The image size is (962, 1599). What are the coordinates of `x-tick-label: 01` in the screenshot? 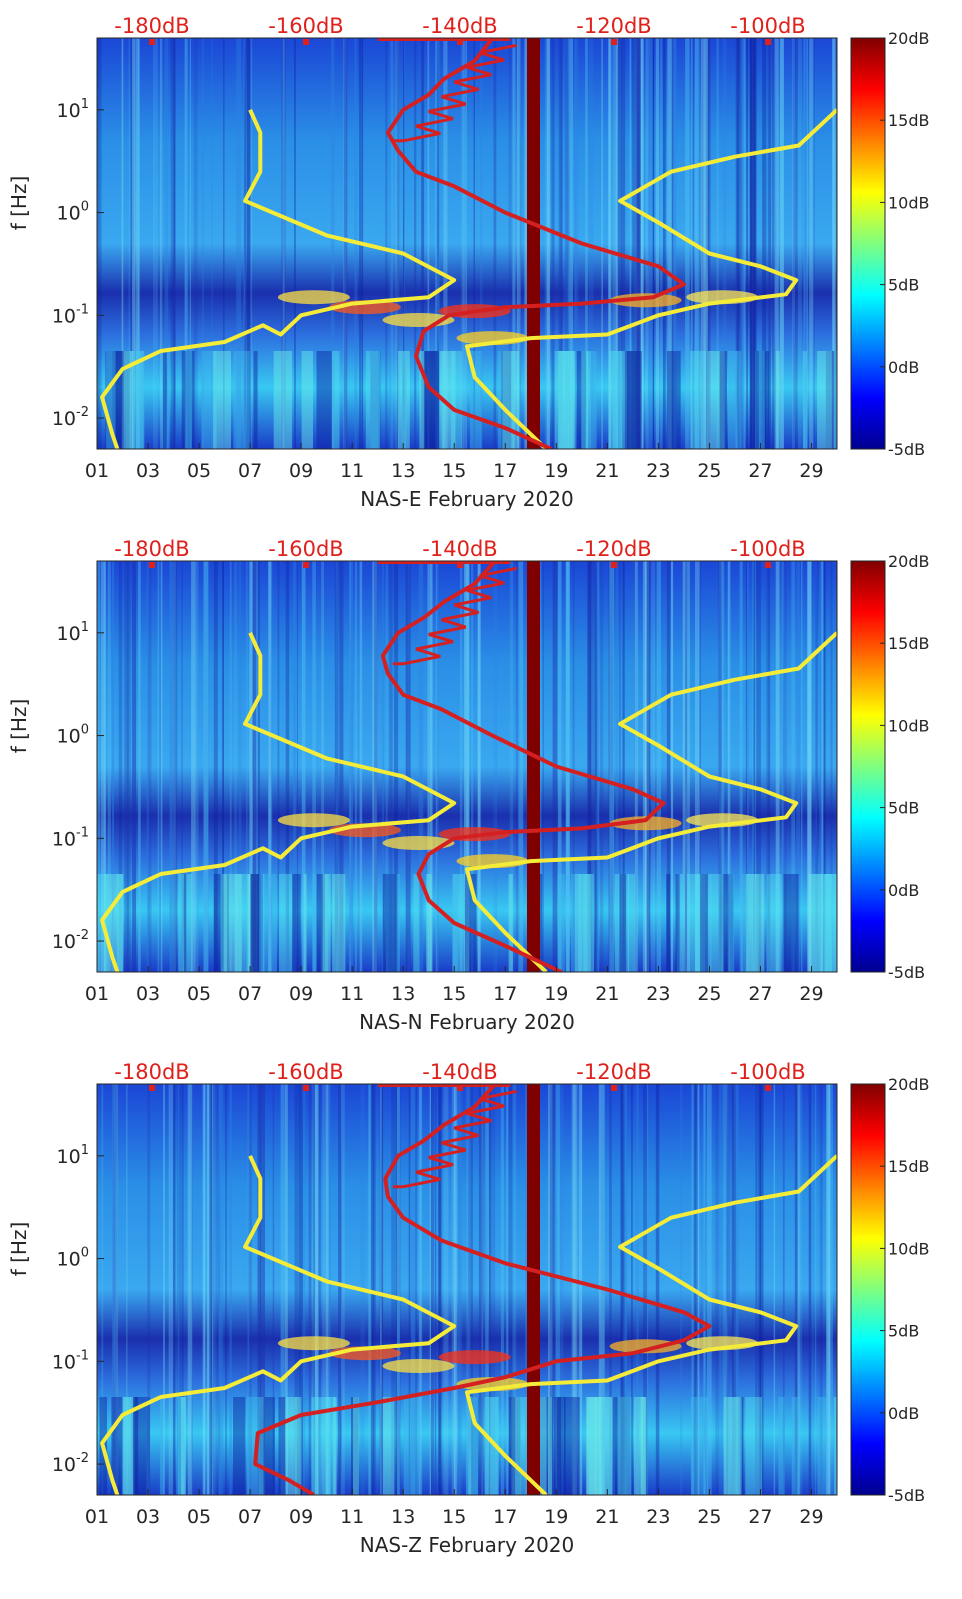 It's located at (97, 1517).